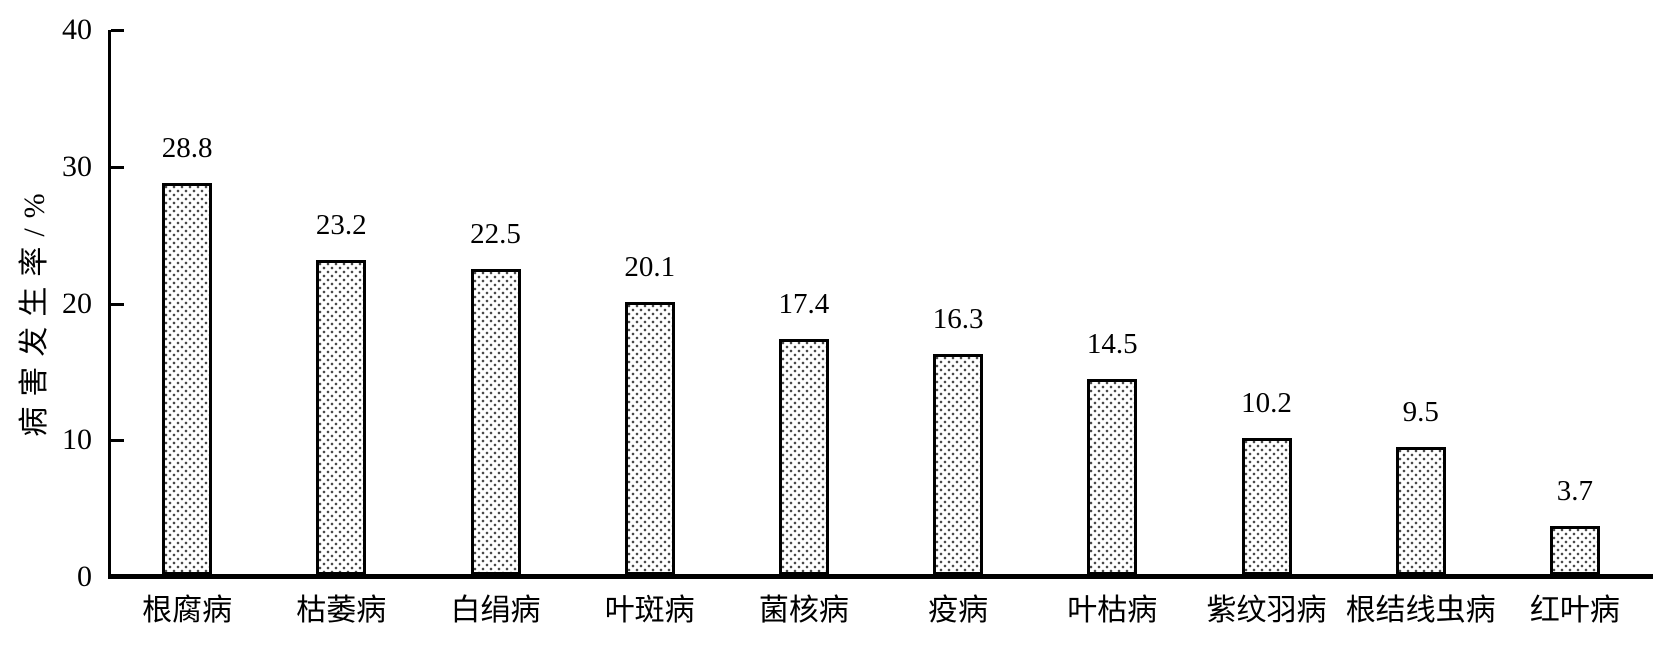 The image size is (1654, 647). I want to click on bar-value-label-1: 28.8, so click(187, 148).